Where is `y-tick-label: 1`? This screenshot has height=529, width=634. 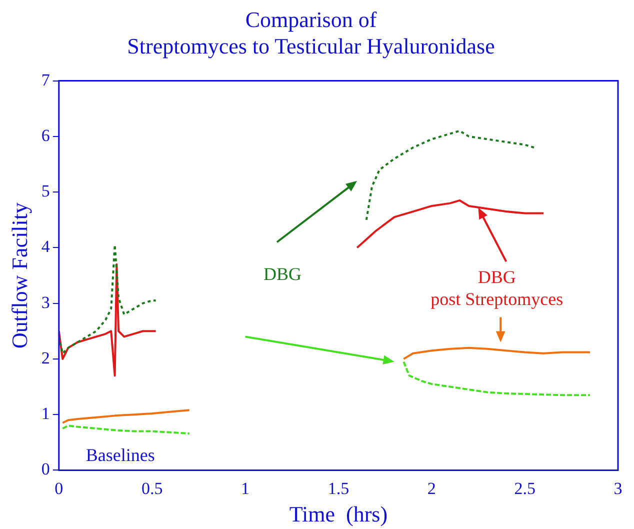
y-tick-label: 1 is located at coordinates (45, 414).